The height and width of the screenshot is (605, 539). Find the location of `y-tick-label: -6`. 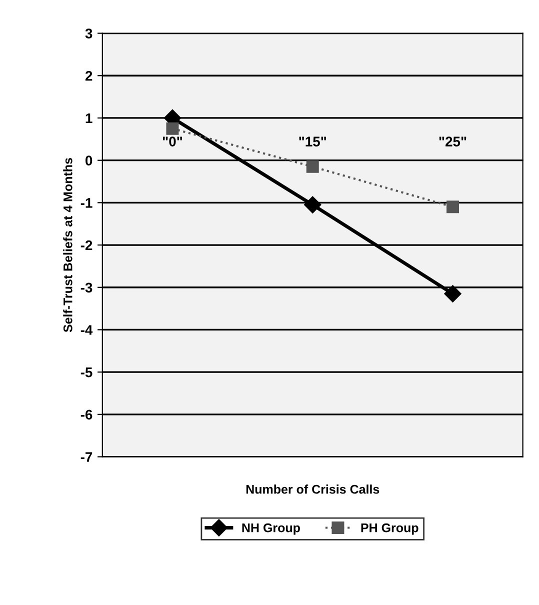

y-tick-label: -6 is located at coordinates (86, 415).